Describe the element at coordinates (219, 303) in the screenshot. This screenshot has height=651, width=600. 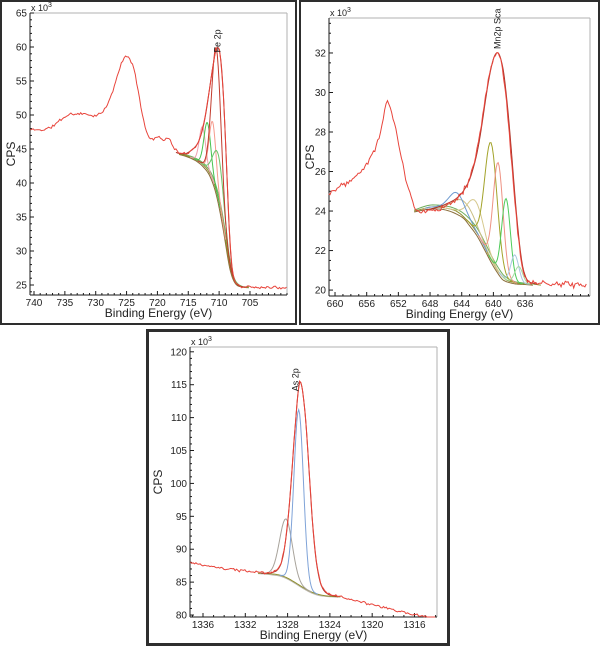
I see `x-tick-label: 710` at that location.